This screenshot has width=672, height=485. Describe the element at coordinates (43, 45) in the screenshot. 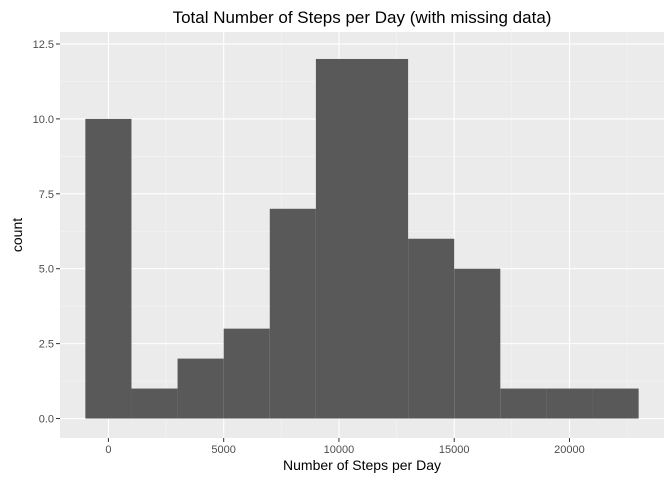

I see `y-tick-label: 12.5` at that location.